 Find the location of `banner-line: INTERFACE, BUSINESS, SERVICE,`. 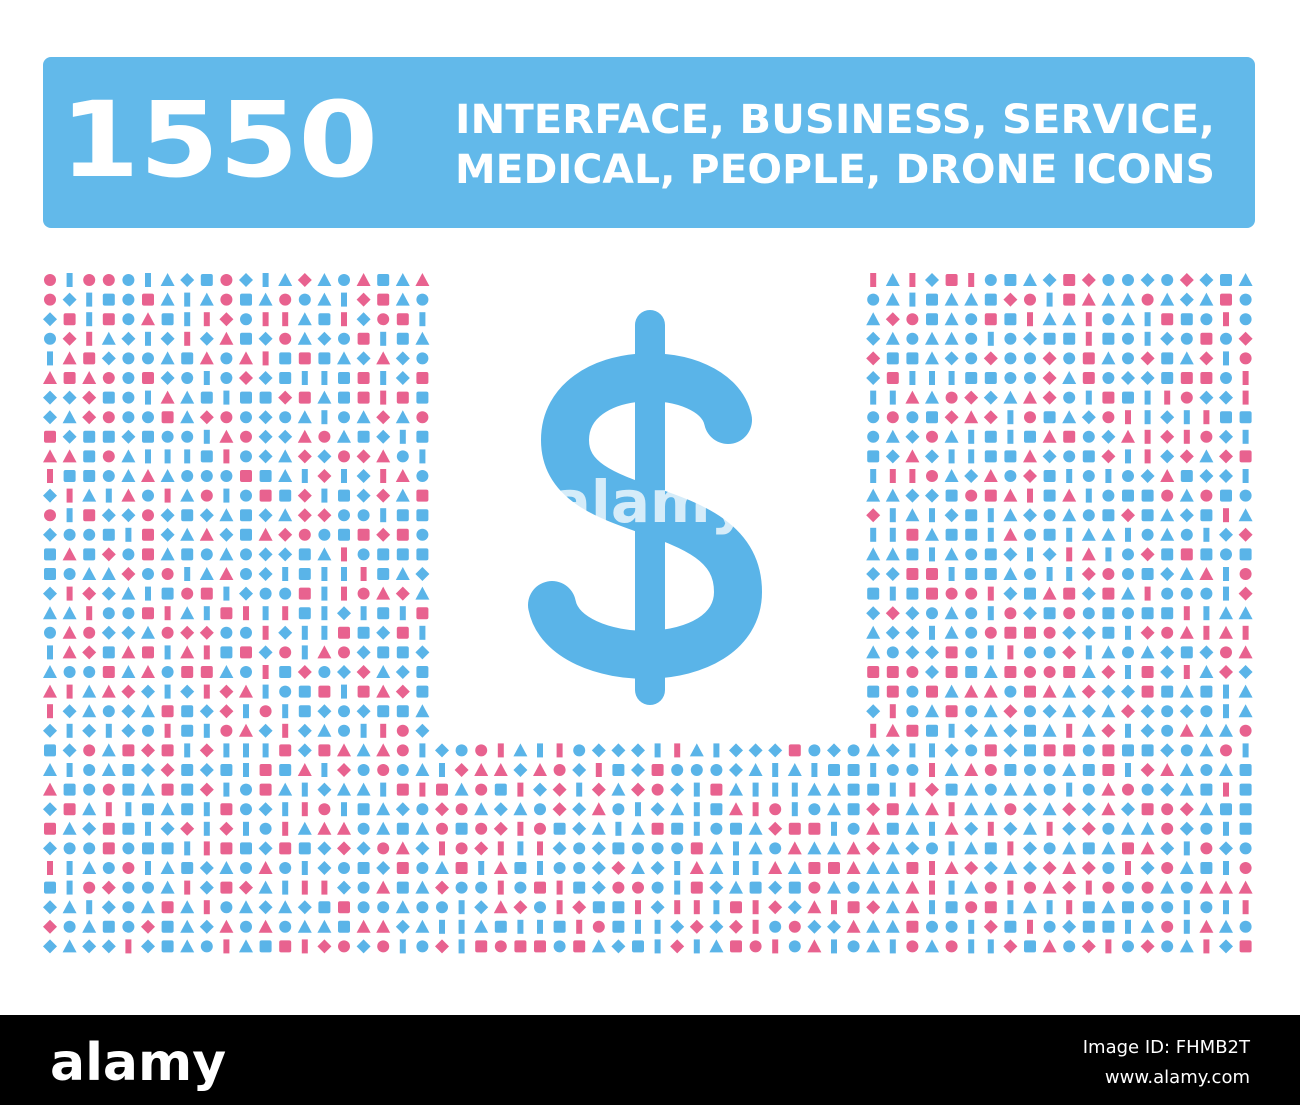

banner-line: INTERFACE, BUSINESS, SERVICE, is located at coordinates (835, 120).